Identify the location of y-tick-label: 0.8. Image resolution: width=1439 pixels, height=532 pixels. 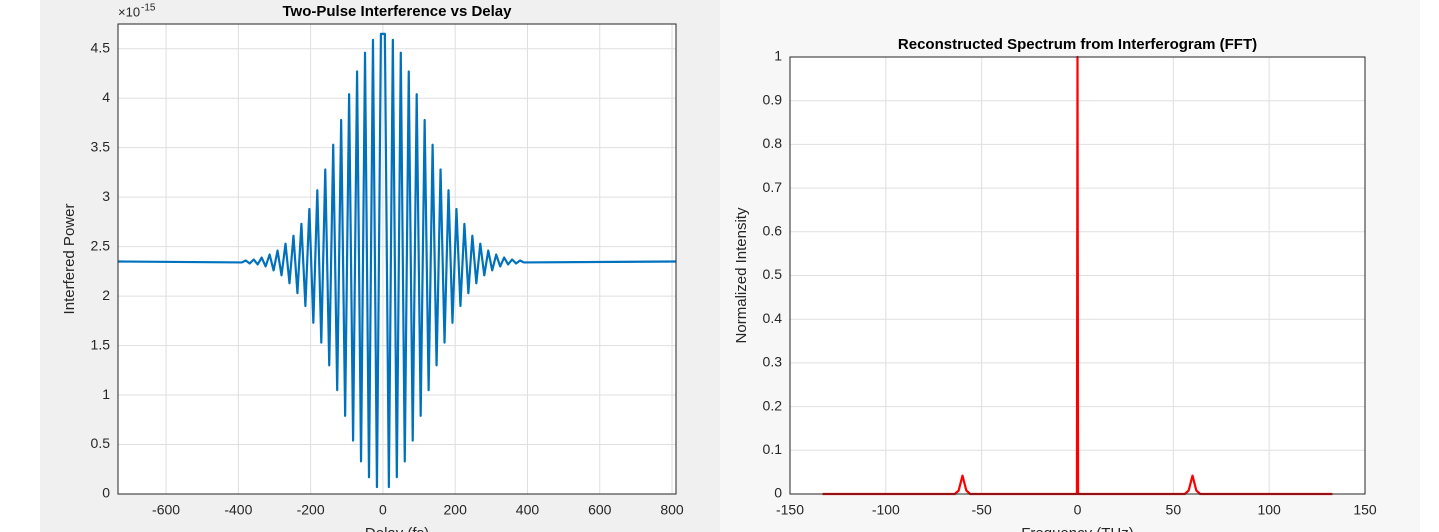
(773, 143).